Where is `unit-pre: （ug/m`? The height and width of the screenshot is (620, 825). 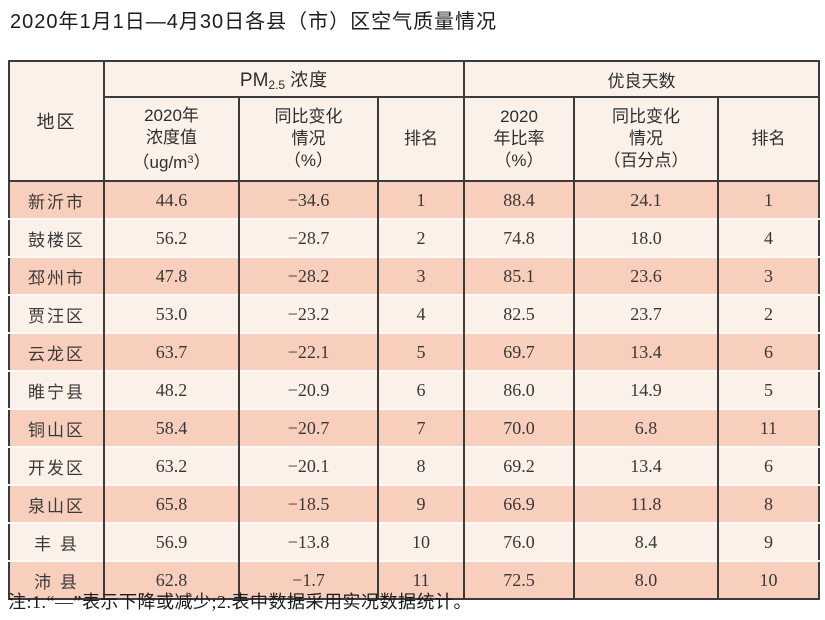 unit-pre: （ug/m is located at coordinates (160, 162).